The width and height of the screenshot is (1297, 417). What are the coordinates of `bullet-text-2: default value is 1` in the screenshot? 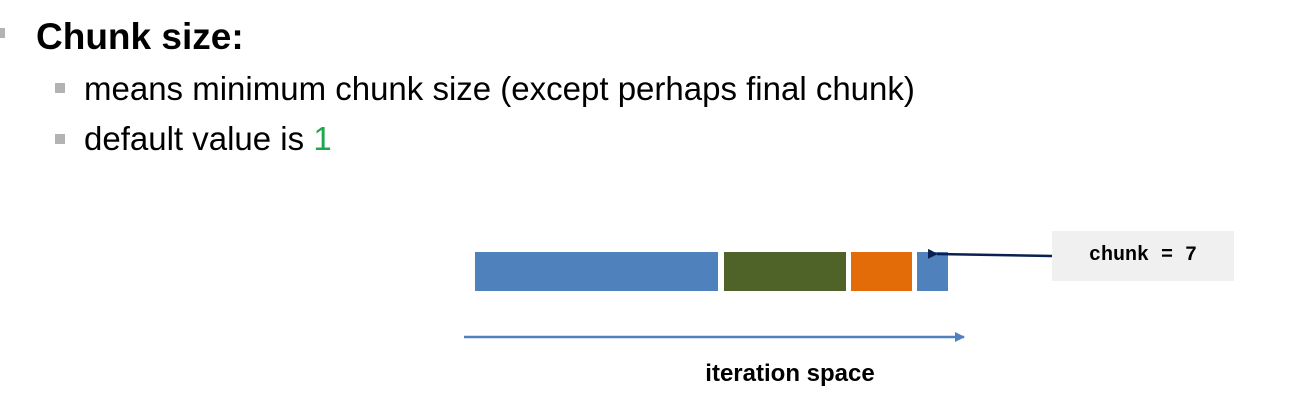 It's located at (208, 139).